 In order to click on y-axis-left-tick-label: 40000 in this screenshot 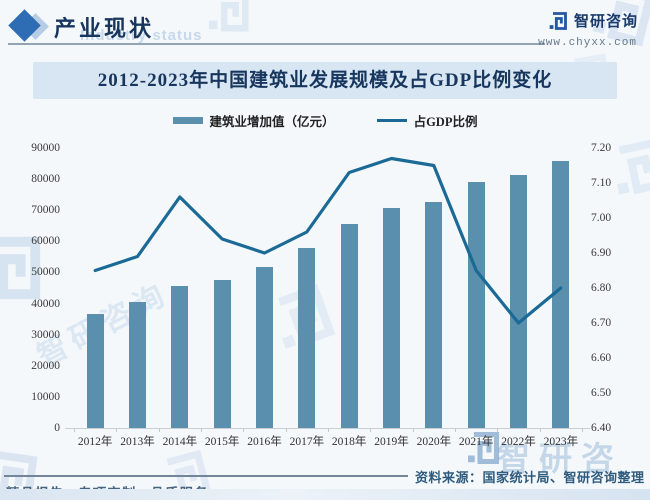, I will do `click(45, 303)`.